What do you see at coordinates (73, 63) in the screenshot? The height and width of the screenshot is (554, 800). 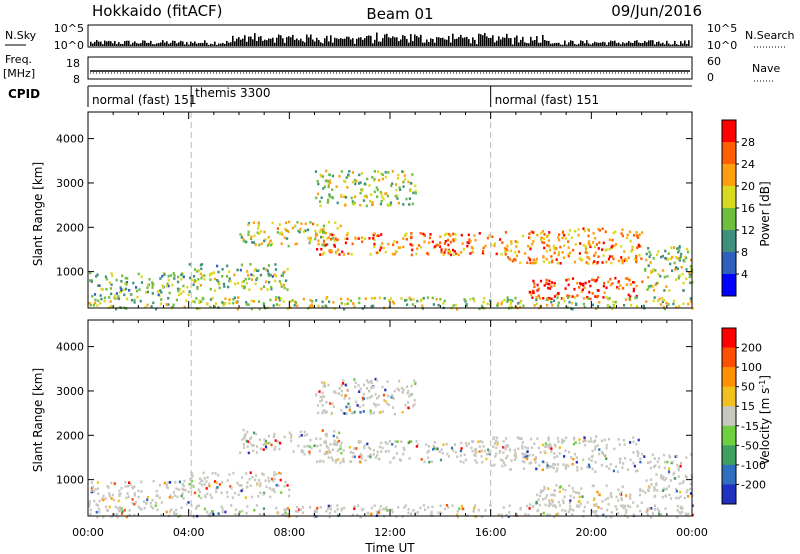 I see `freq-tick-top: 18` at bounding box center [73, 63].